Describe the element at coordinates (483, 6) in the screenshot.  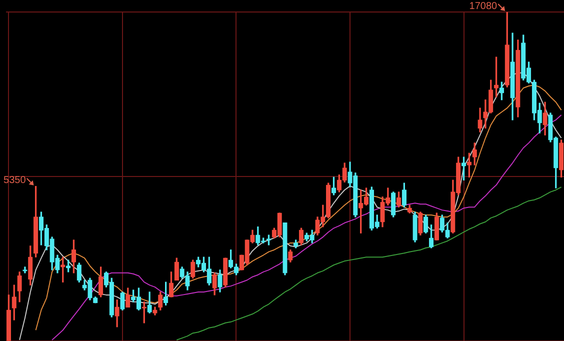
I see `annotation: 17080` at that location.